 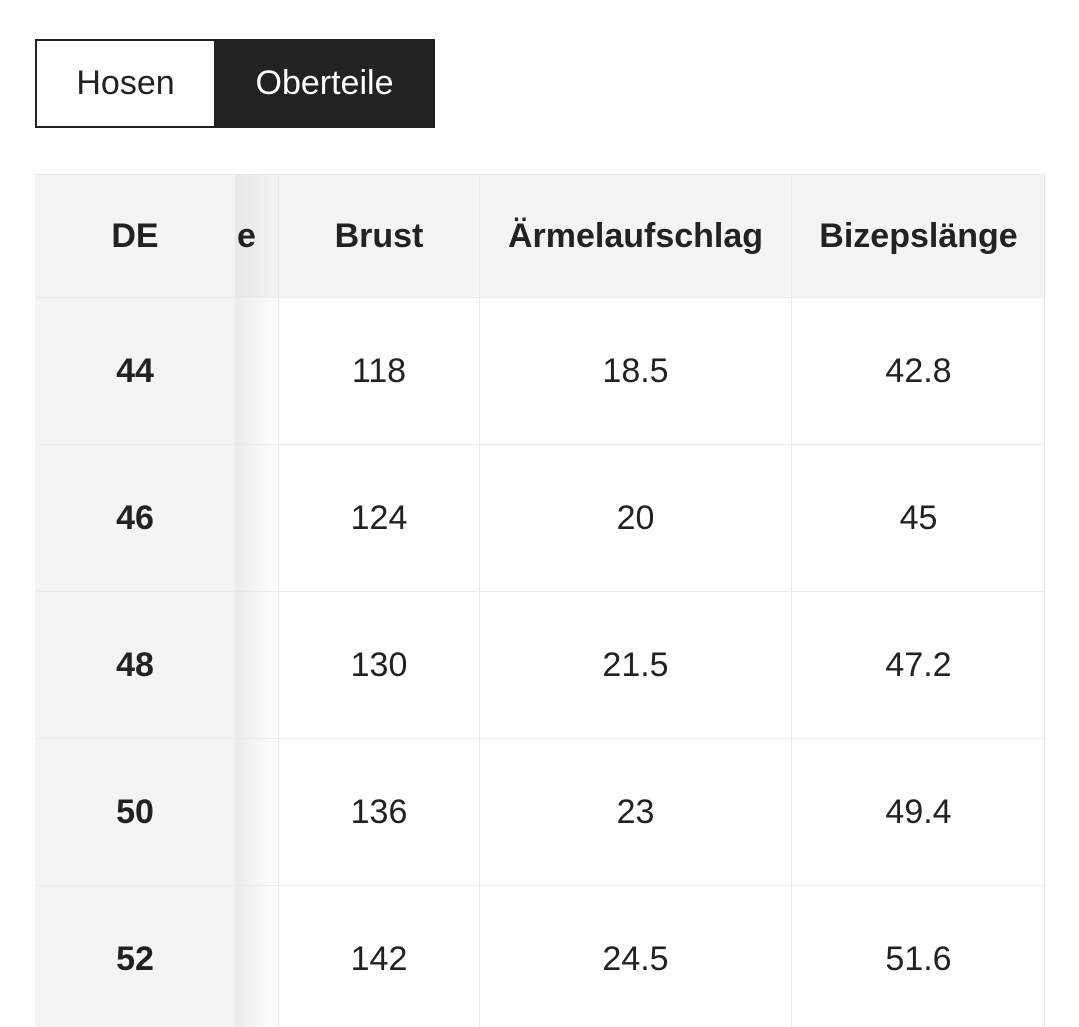 I want to click on cell-de: 50, so click(x=135, y=812).